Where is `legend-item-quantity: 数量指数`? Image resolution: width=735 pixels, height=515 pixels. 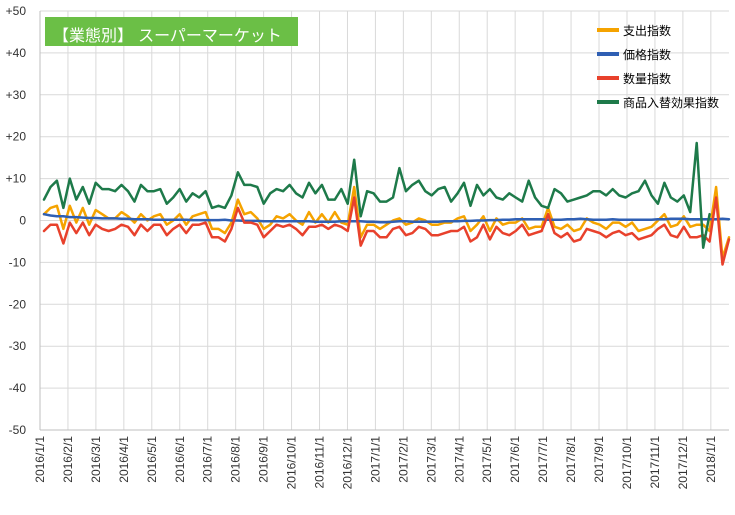
legend-item-quantity: 数量指数 is located at coordinates (658, 78).